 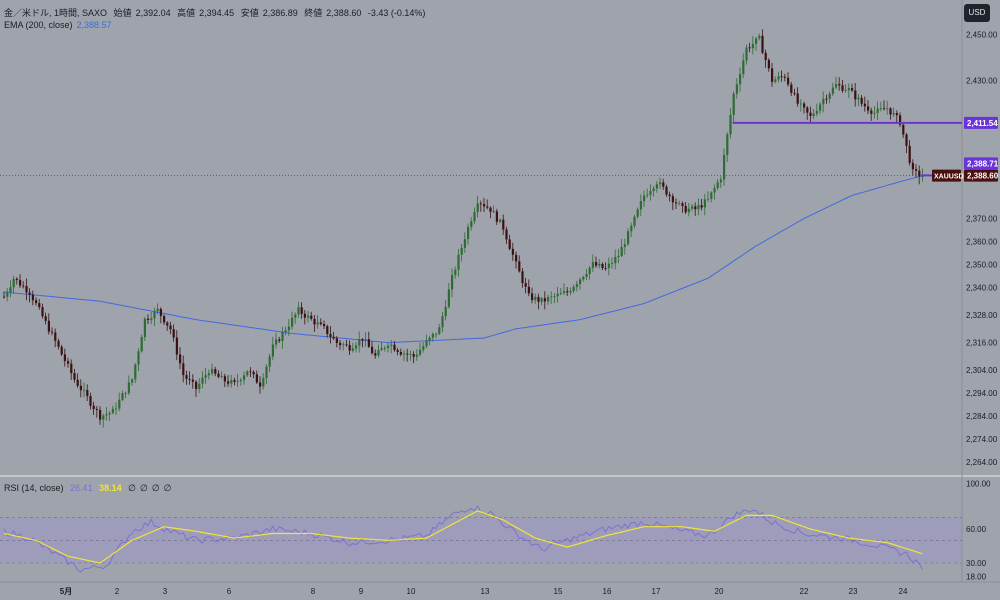 What do you see at coordinates (229, 591) in the screenshot?
I see `time-tick-label: 6` at bounding box center [229, 591].